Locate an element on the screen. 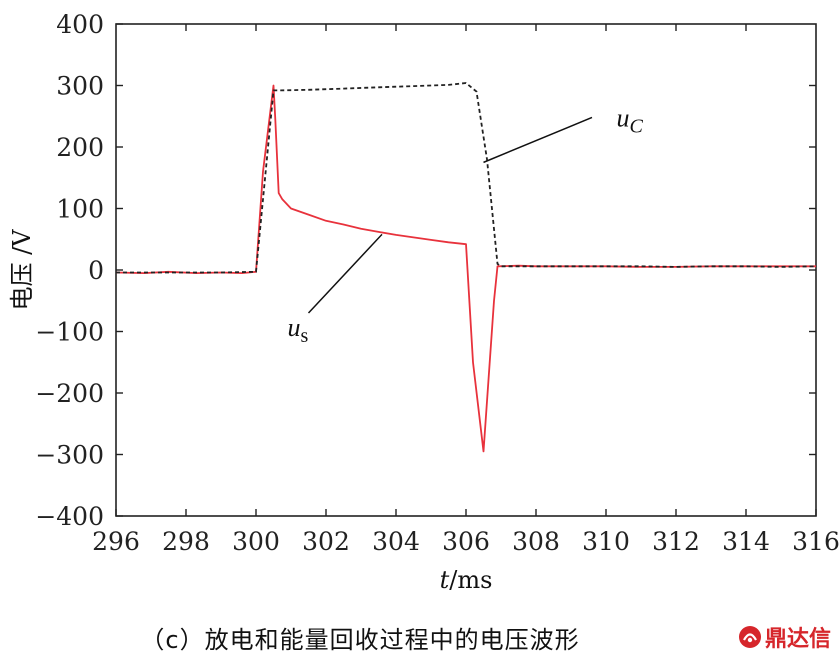 Image resolution: width=840 pixels, height=662 pixels. watermark-logo: 鼎达信 is located at coordinates (784, 637).